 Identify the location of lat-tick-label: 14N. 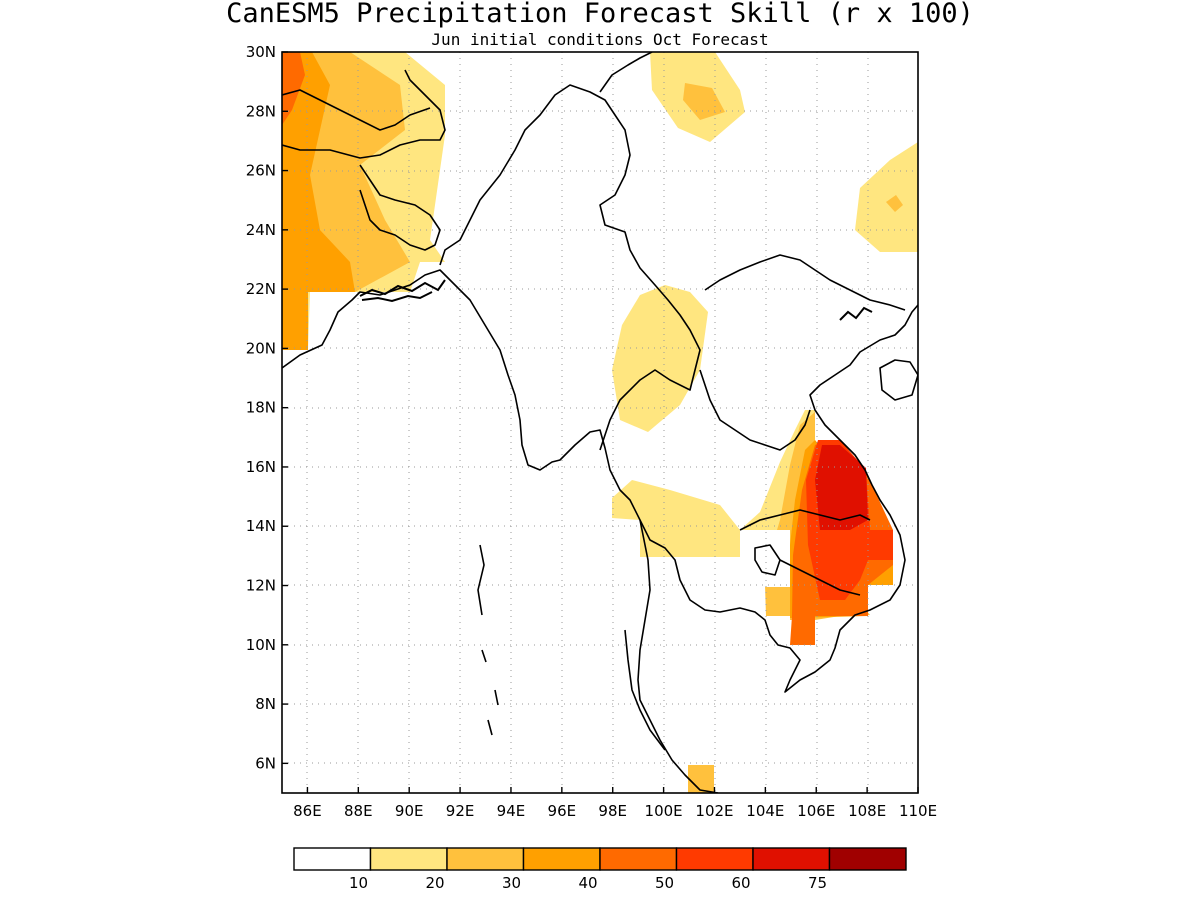
(261, 526).